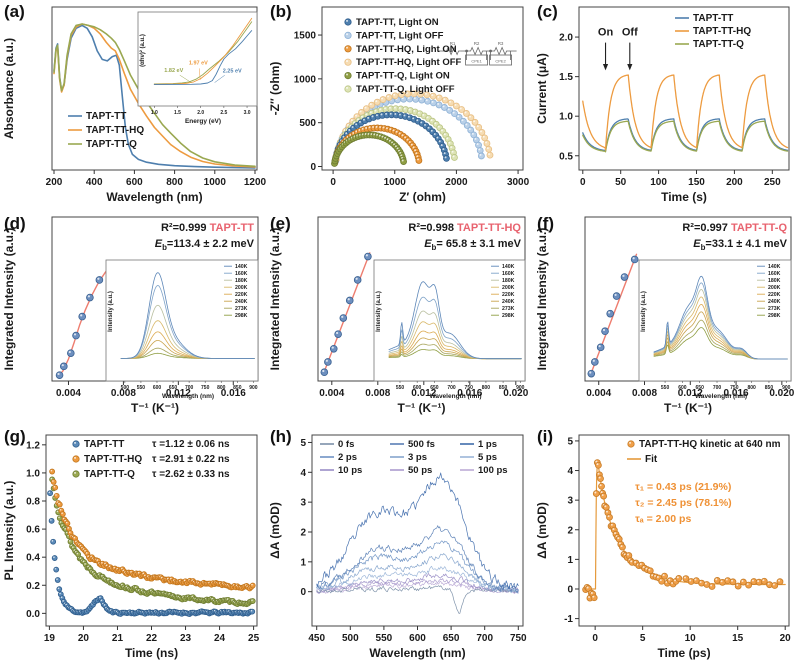  Describe the element at coordinates (152, 638) in the screenshot. I see `svg-text: 22` at that location.